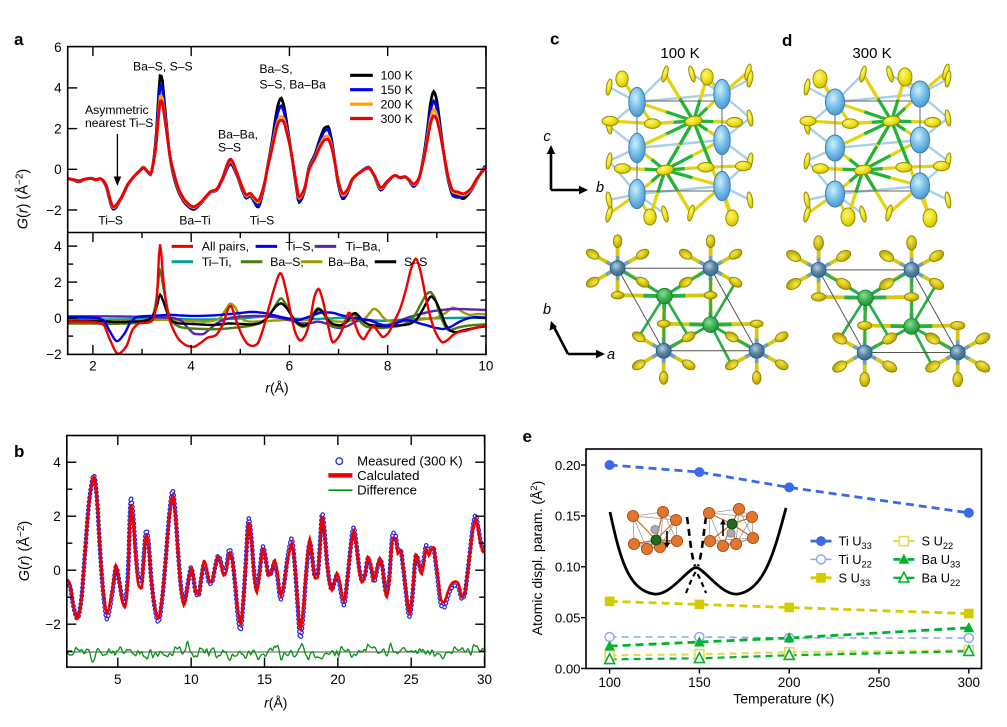 Image resolution: width=1007 pixels, height=727 pixels. What do you see at coordinates (117, 110) in the screenshot?
I see `svg-text: Asymmetric` at bounding box center [117, 110].